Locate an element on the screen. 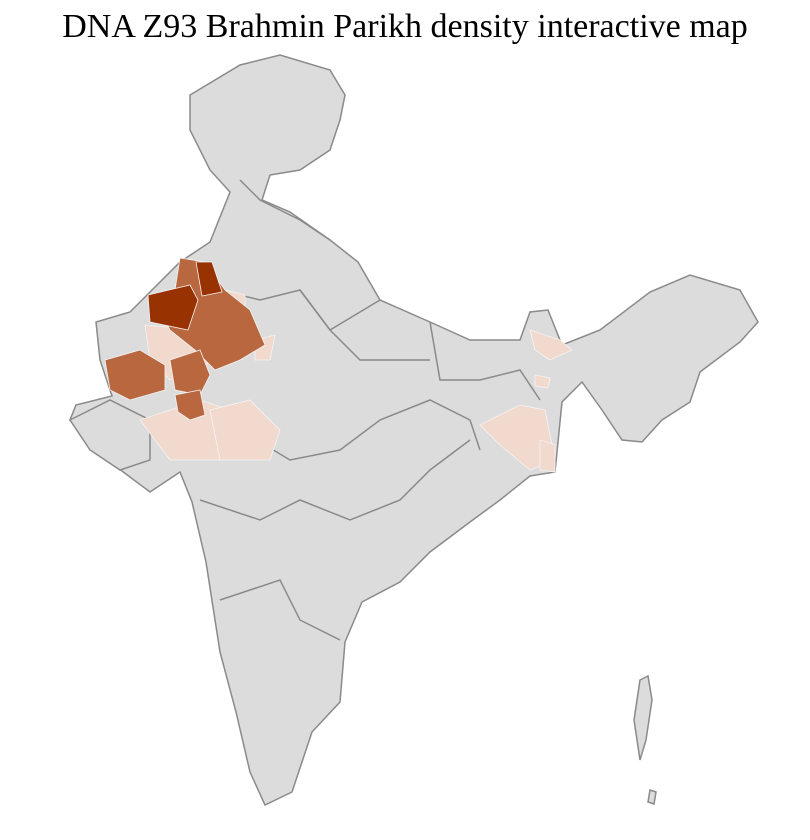 The height and width of the screenshot is (840, 810). kutch-region is located at coordinates (109, 435).